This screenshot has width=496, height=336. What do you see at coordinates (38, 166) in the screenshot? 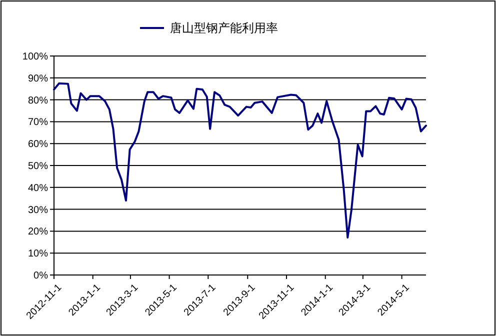
I see `y-tick-label: 50%` at bounding box center [38, 166].